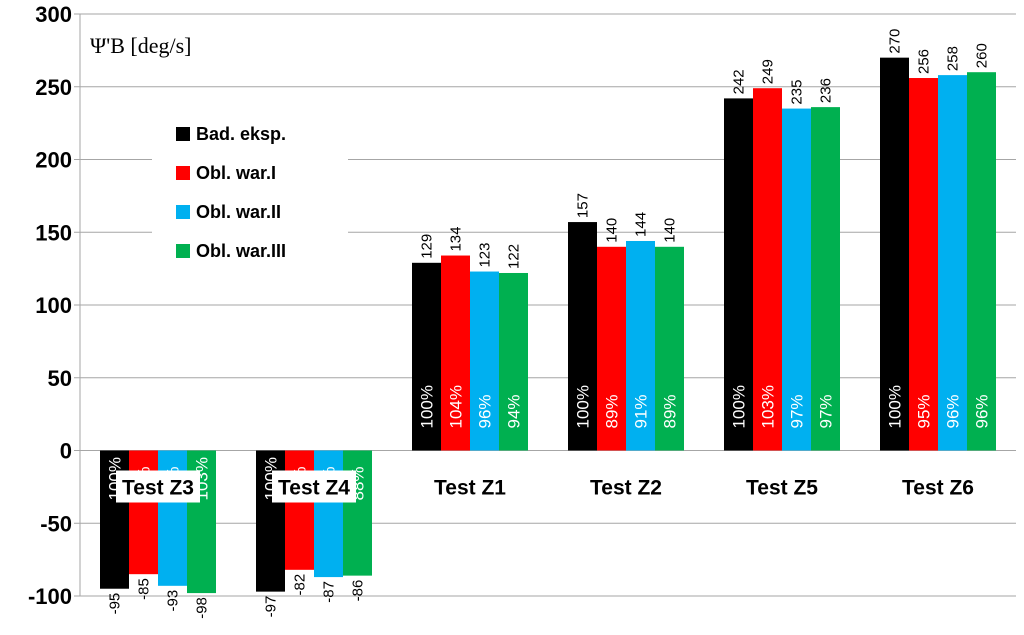 Image resolution: width=1024 pixels, height=635 pixels. I want to click on legend-label: Bad. eksp., so click(241, 134).